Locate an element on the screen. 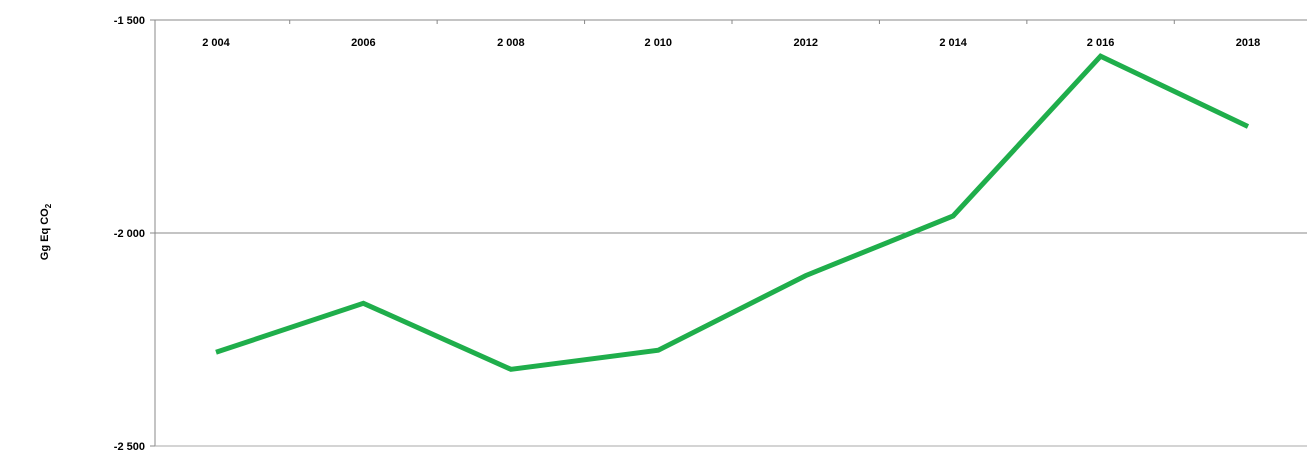  y-axis-title-group: Gg Eq CO2 is located at coordinates (46, 231).